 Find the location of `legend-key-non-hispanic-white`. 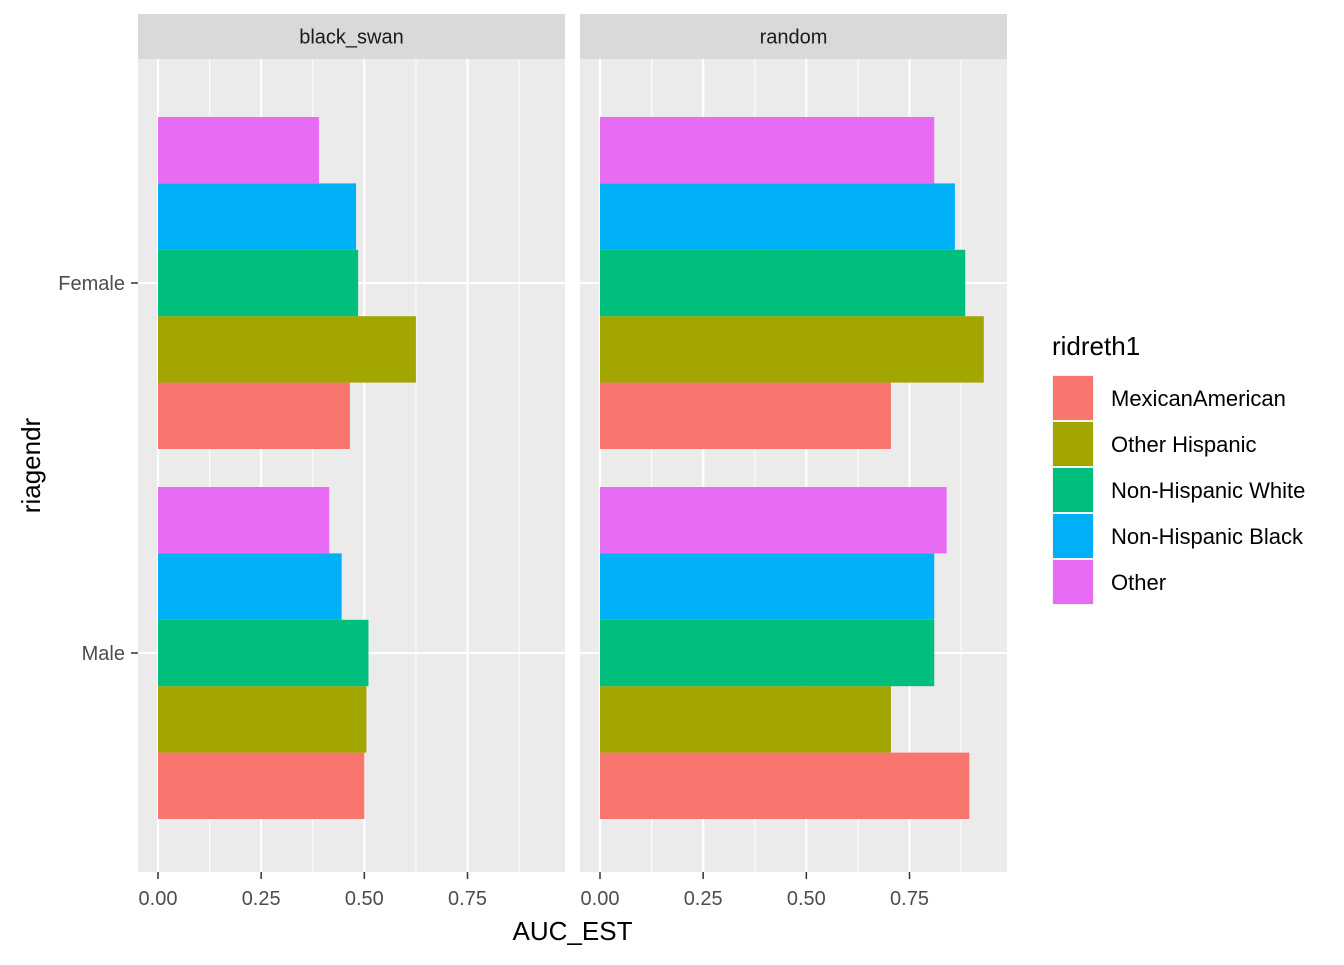

legend-key-non-hispanic-white is located at coordinates (1073, 490).